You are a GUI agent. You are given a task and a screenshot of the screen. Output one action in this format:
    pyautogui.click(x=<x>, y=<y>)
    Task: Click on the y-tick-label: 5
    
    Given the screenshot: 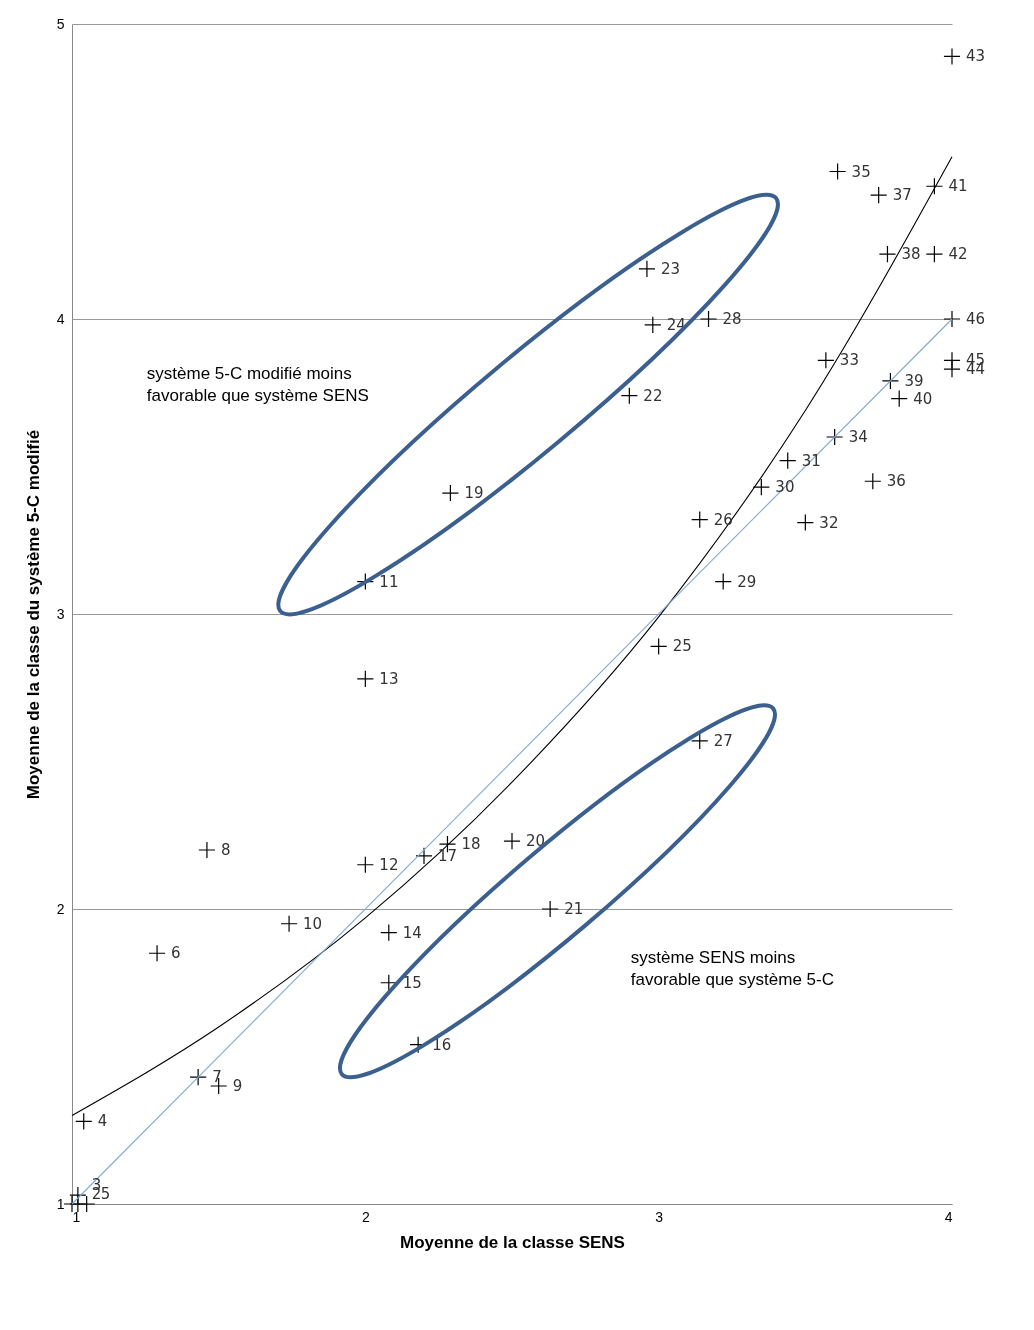 What is the action you would take?
    pyautogui.click(x=60, y=23)
    